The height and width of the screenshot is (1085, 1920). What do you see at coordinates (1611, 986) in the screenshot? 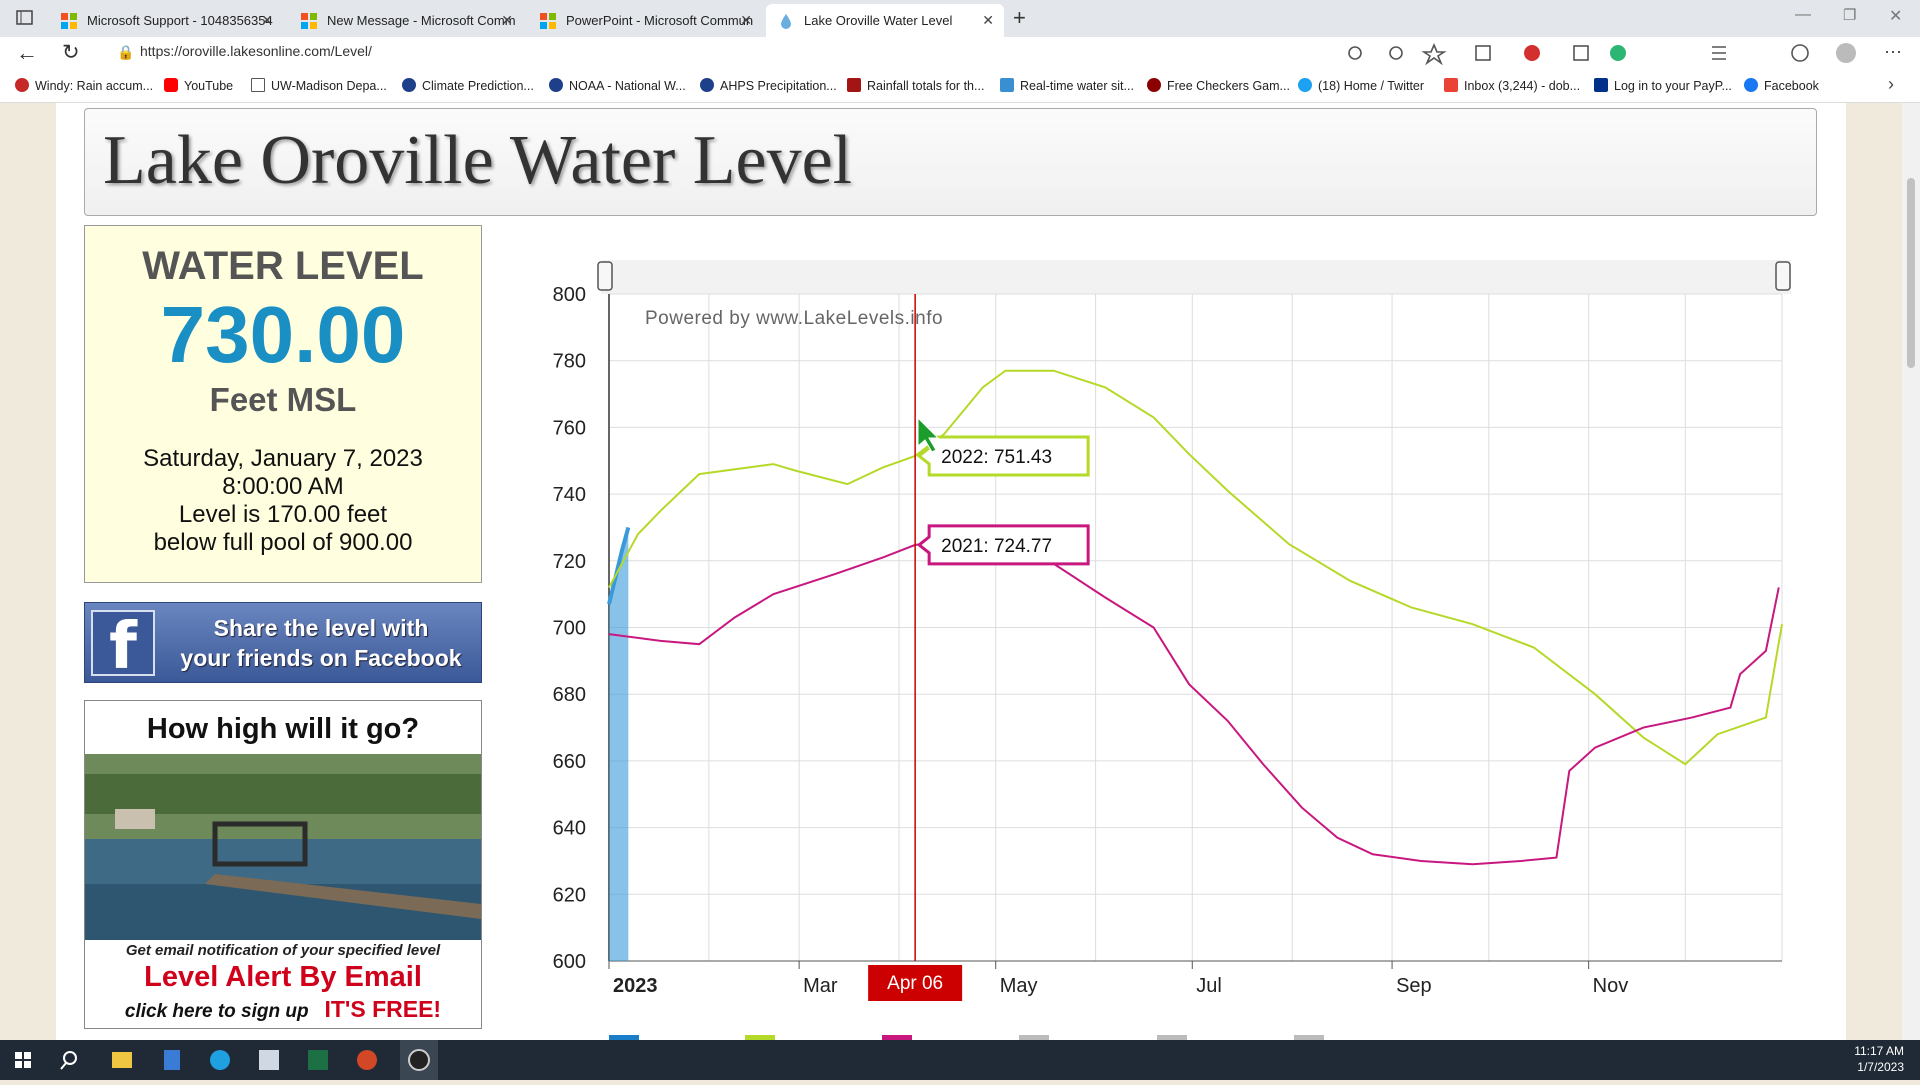
I see `x-tick-label: Nov` at bounding box center [1611, 986].